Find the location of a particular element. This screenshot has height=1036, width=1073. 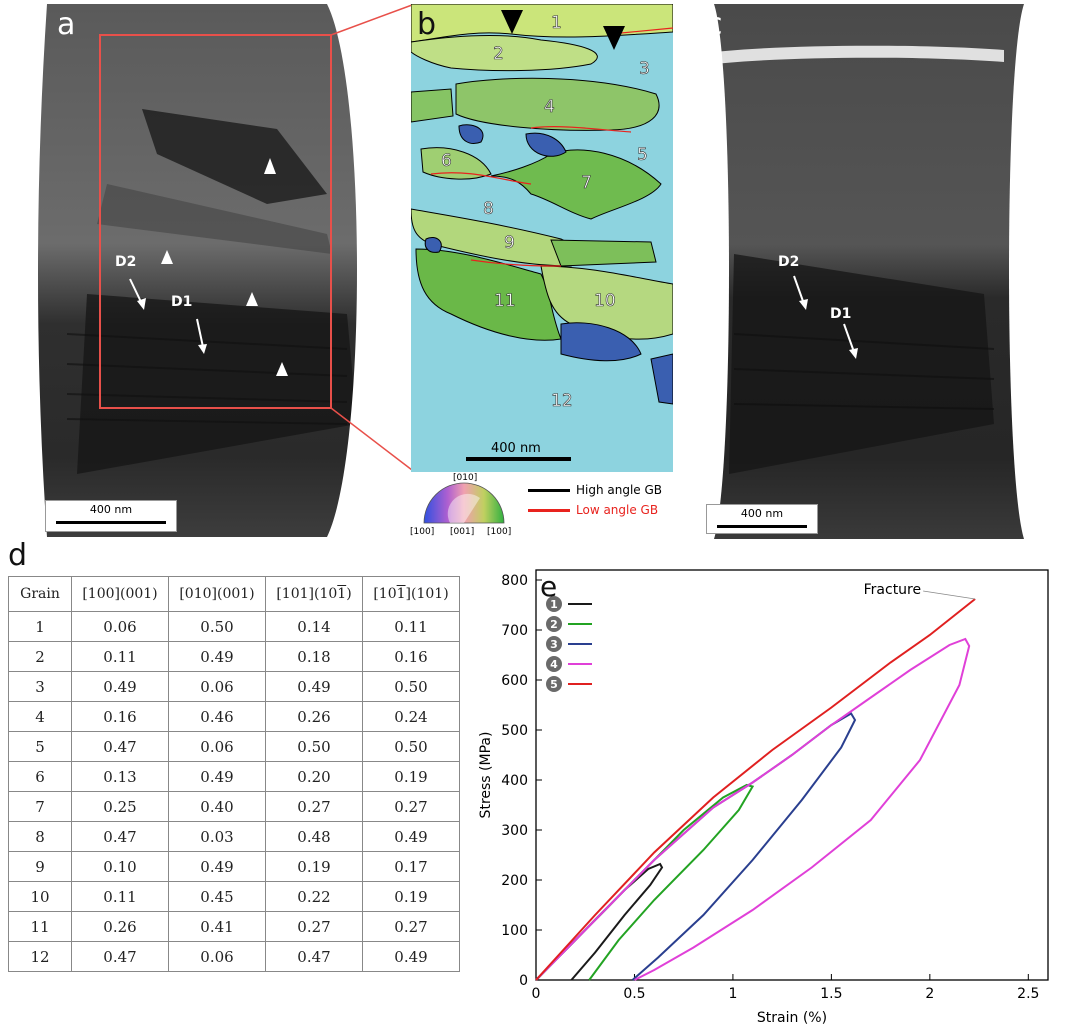

table-cell: 0.48 is located at coordinates (314, 836).